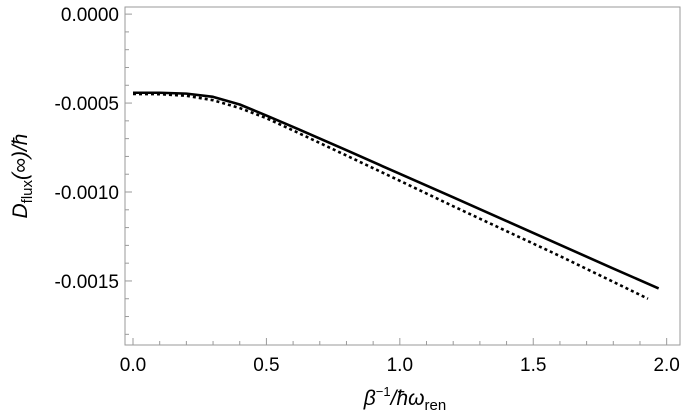  What do you see at coordinates (533, 365) in the screenshot?
I see `x-tick-label: 1.5` at bounding box center [533, 365].